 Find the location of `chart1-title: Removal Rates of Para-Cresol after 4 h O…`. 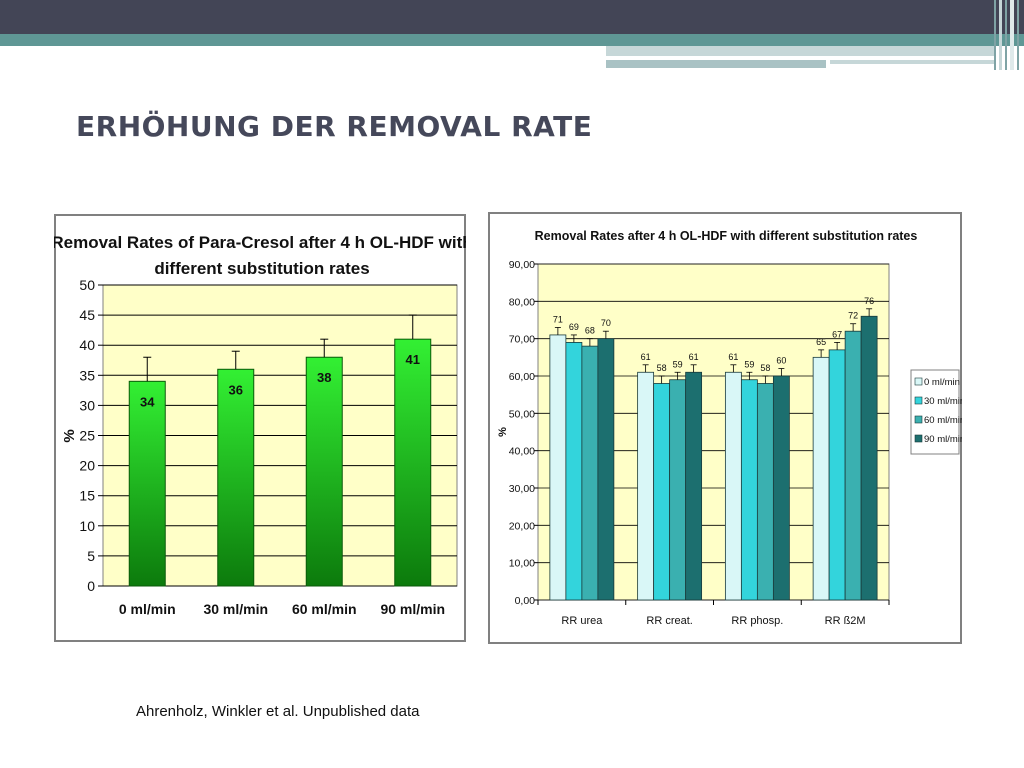

chart1-title: Removal Rates of Para-Cresol after 4 h O… is located at coordinates (260, 242).